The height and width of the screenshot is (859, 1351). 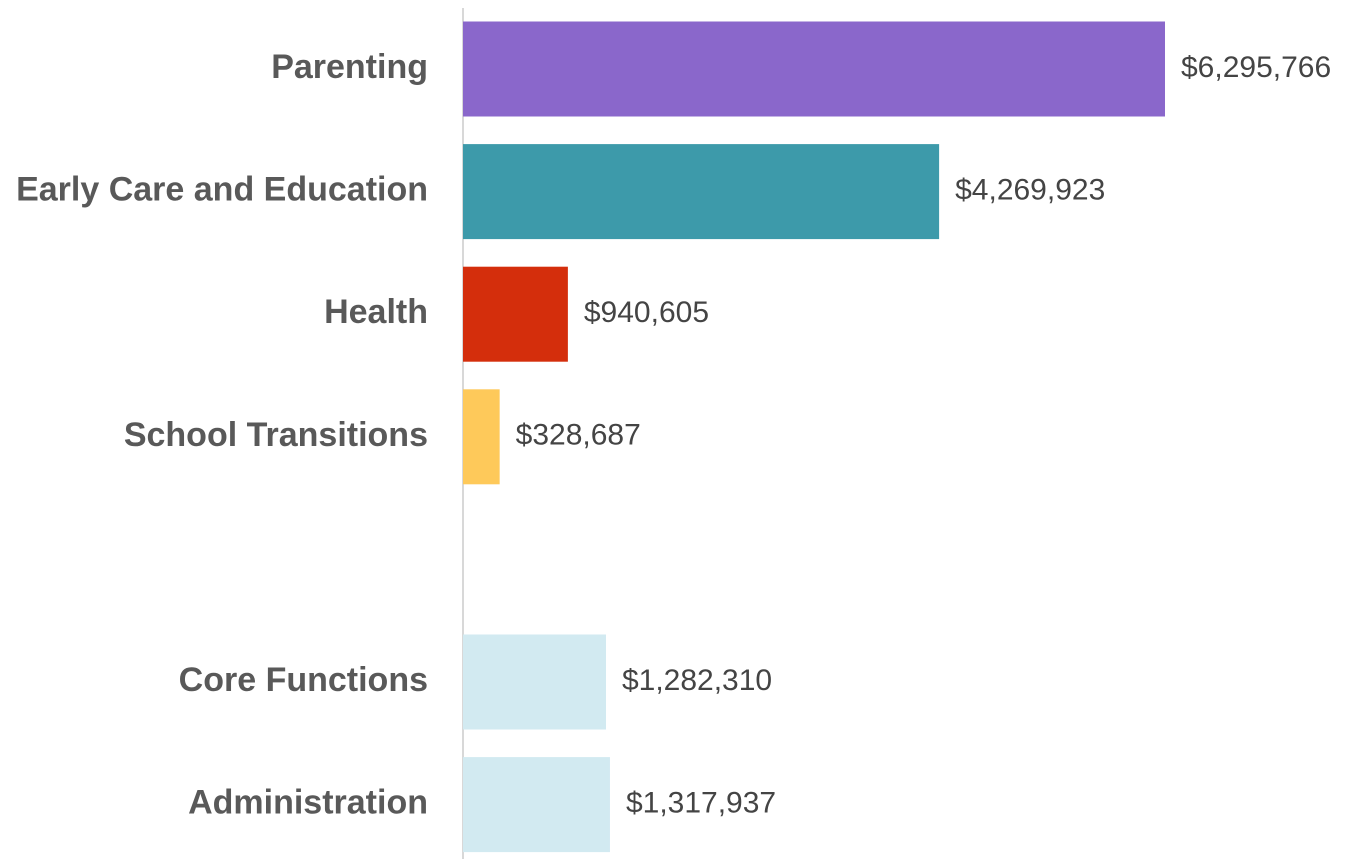 I want to click on category-label: Core Functions, so click(x=303, y=680).